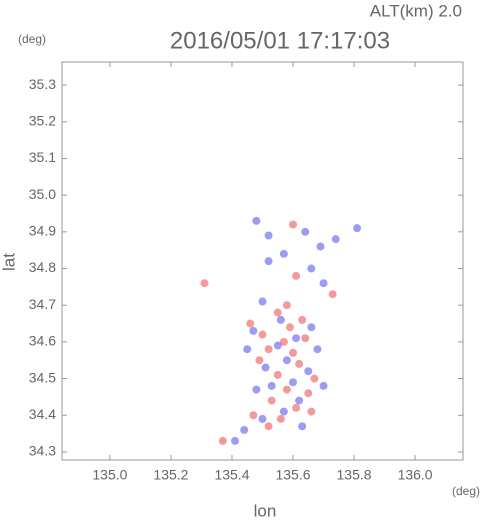 The width and height of the screenshot is (491, 521). Describe the element at coordinates (280, 40) in the screenshot. I see `chart-title: 2016/05/01 17:17:03` at that location.